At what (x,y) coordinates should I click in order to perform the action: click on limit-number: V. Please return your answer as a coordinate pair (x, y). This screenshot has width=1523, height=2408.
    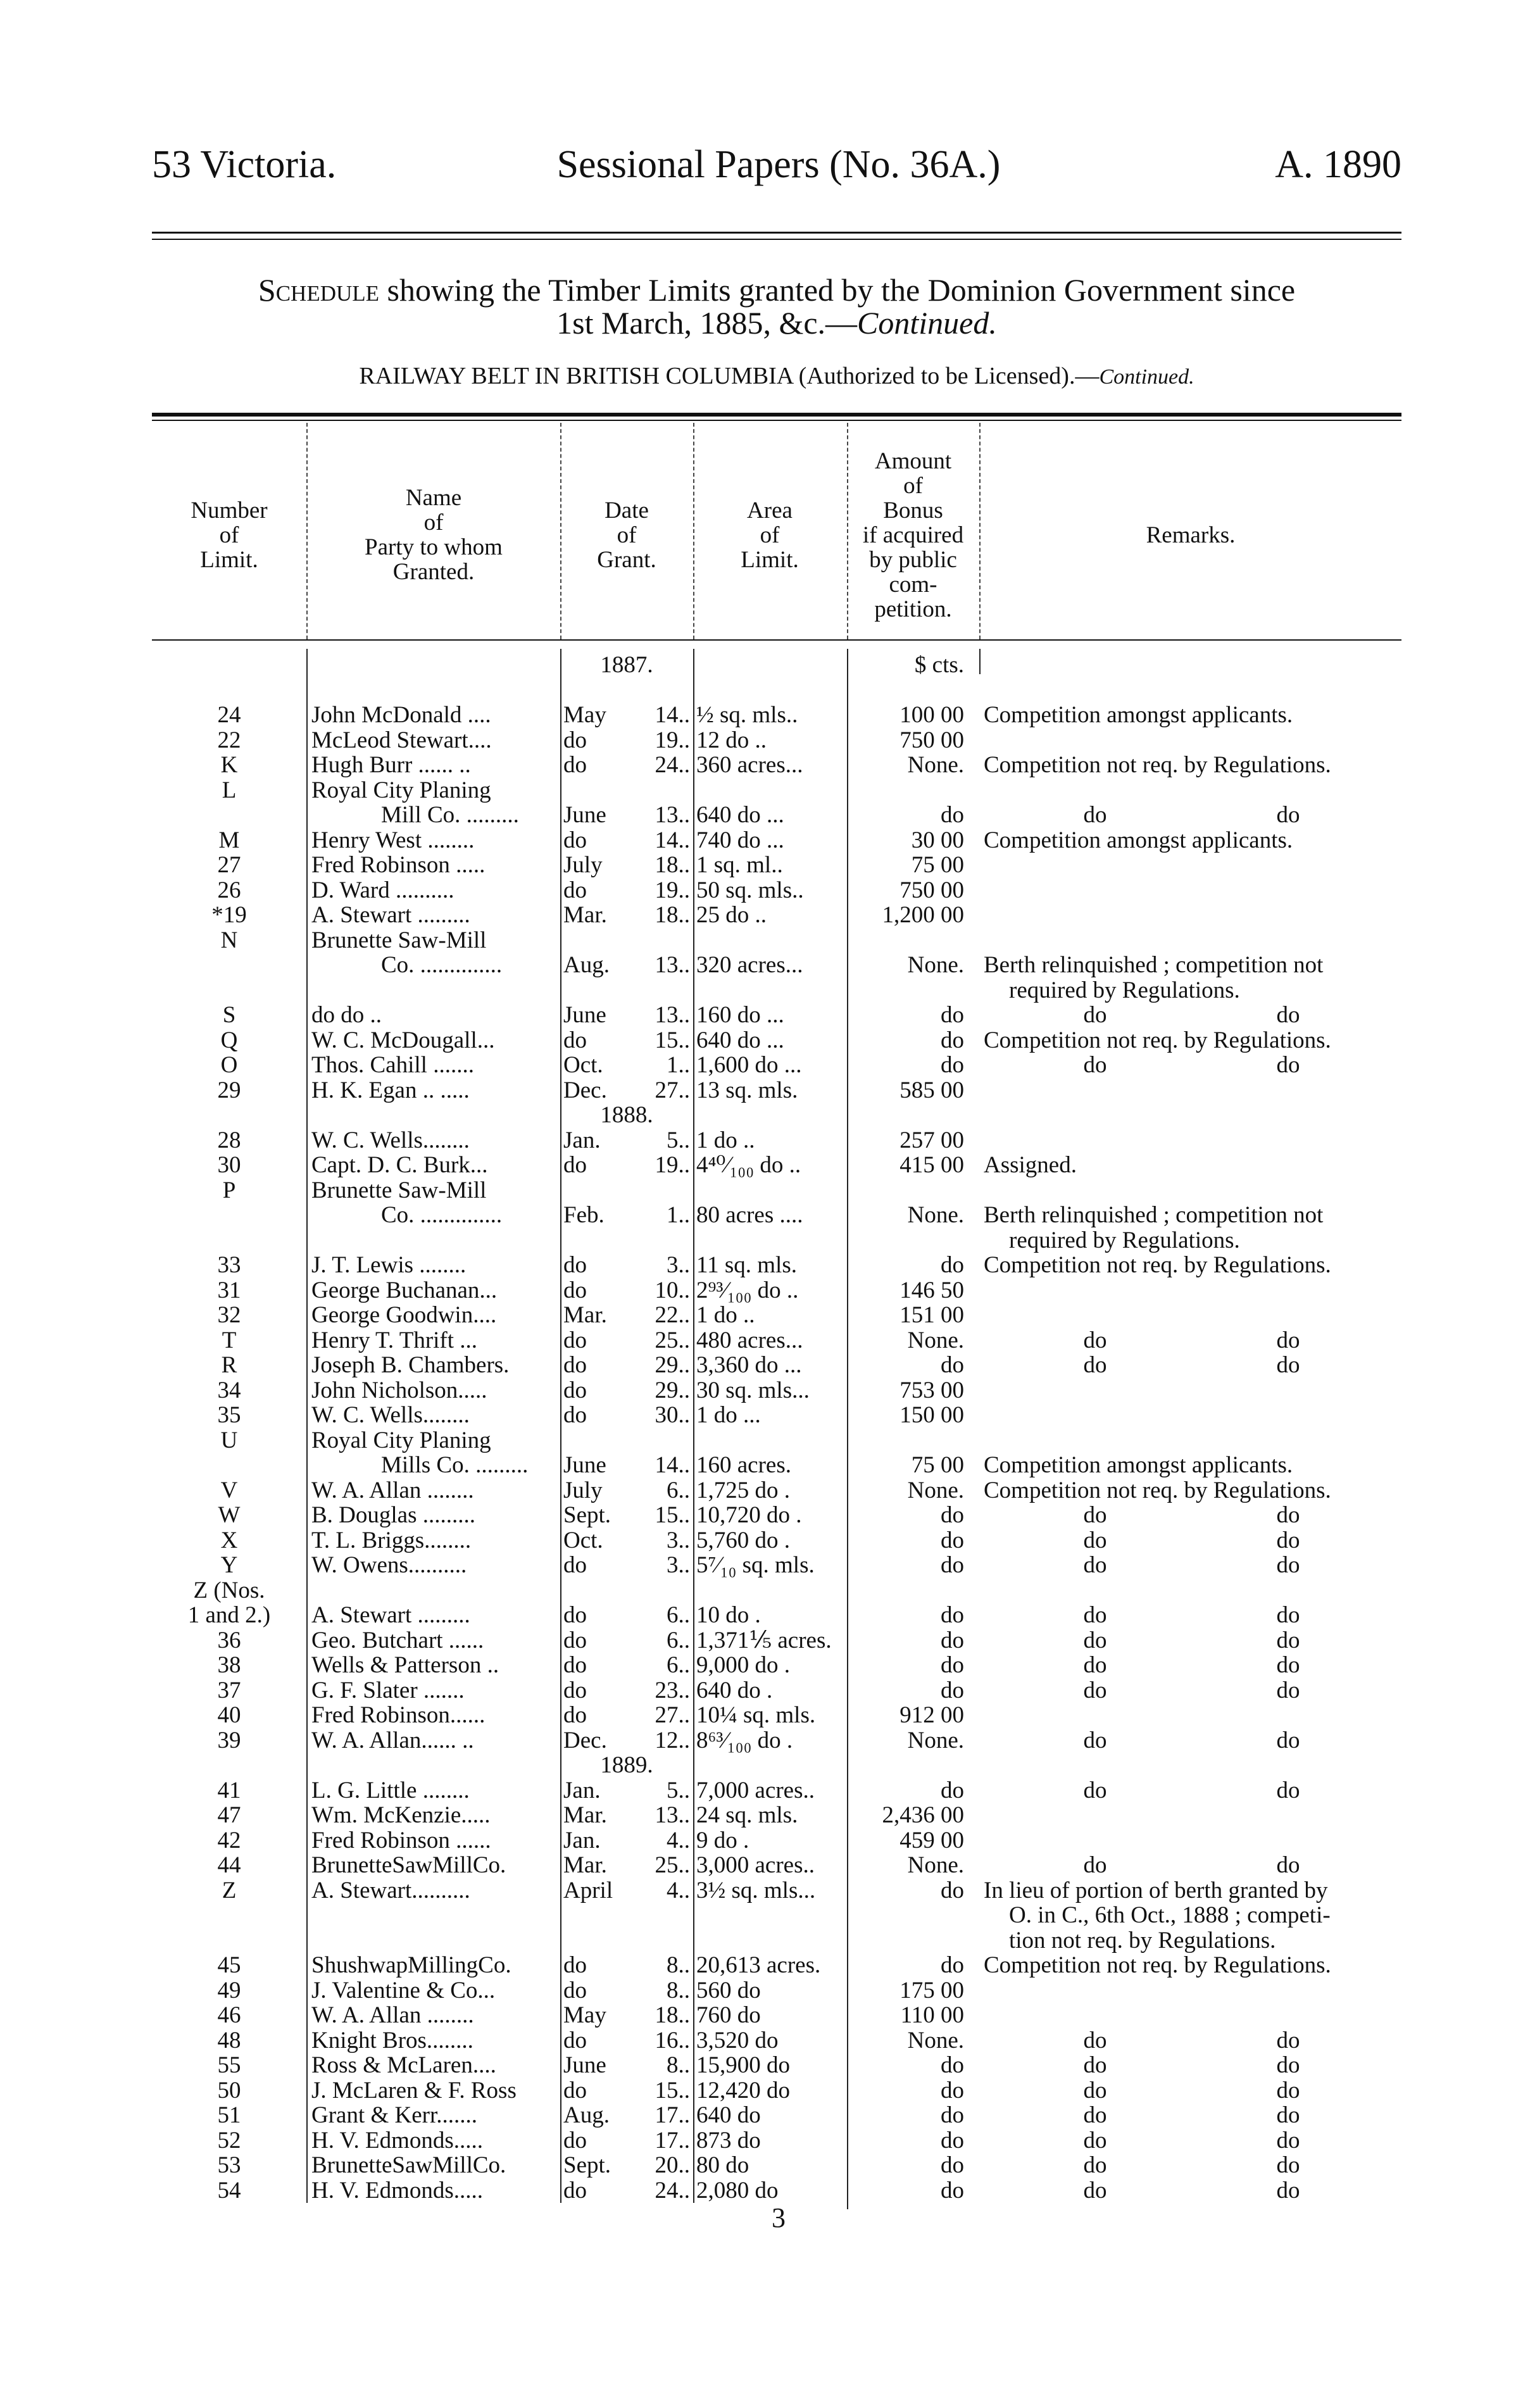
    Looking at the image, I should click on (229, 1490).